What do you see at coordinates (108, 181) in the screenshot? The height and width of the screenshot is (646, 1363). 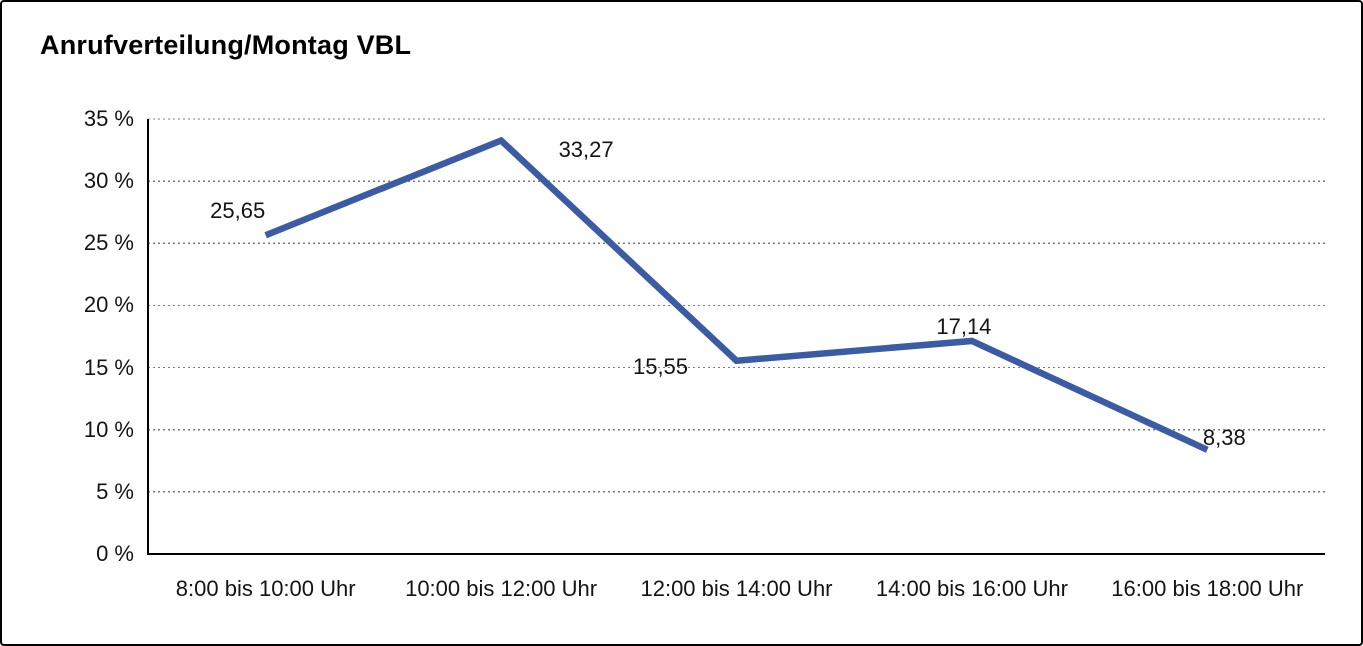 I see `y-tick-label: 30 %` at bounding box center [108, 181].